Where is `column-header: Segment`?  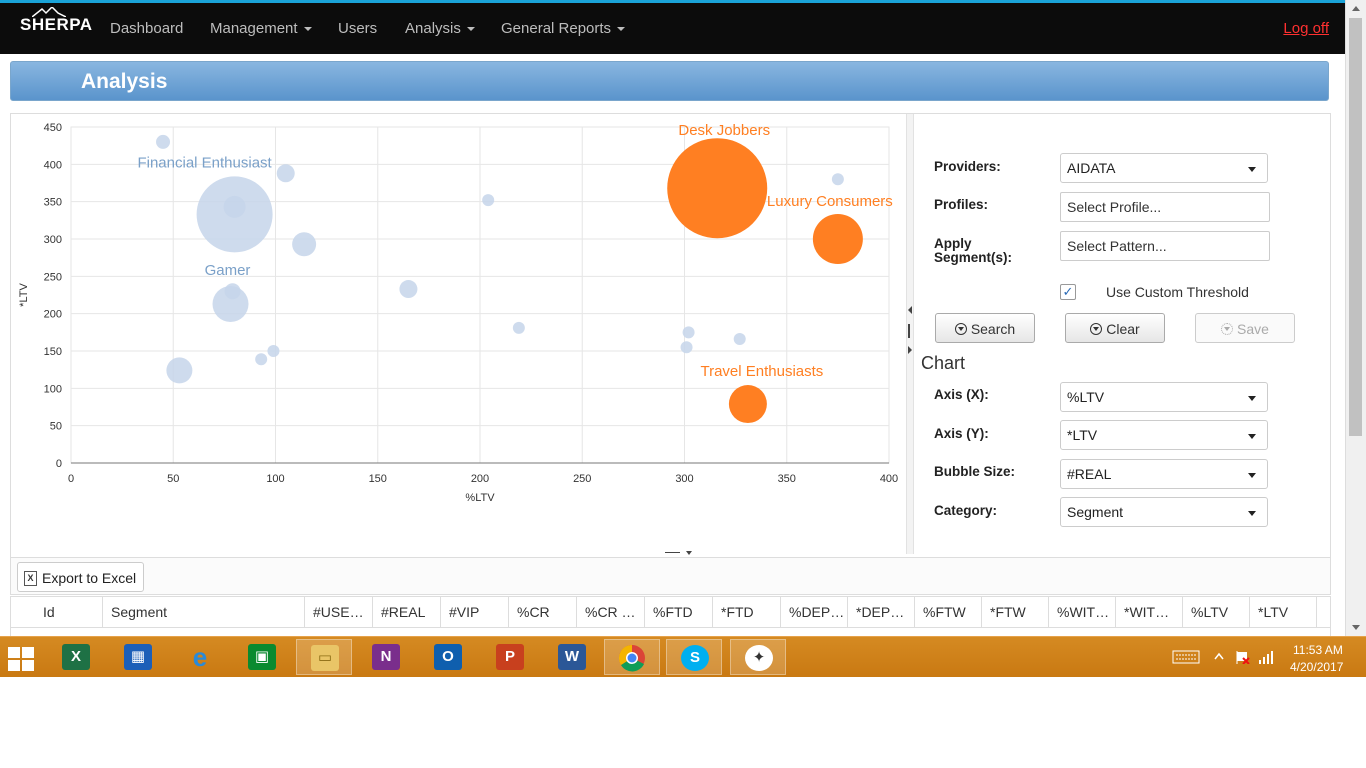
column-header: Segment is located at coordinates (204, 612).